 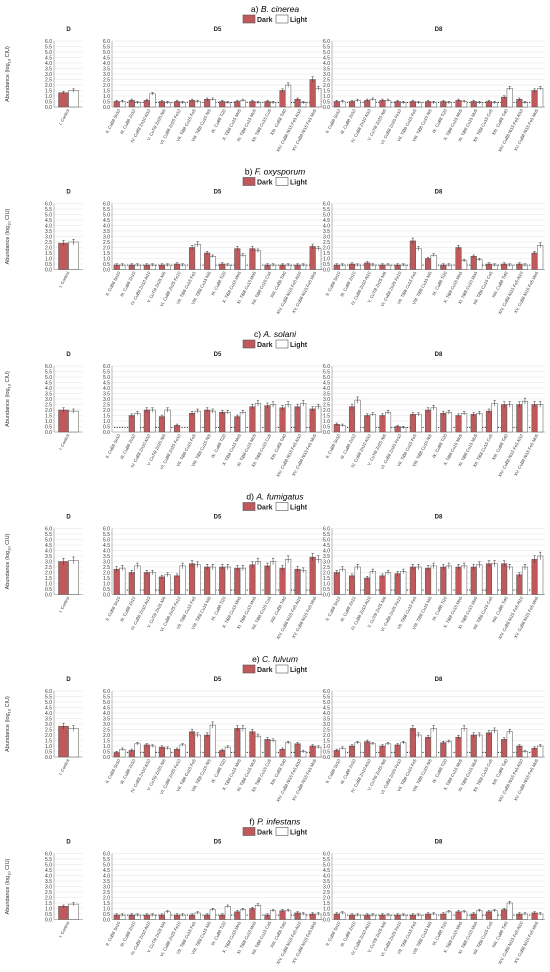 What do you see at coordinates (64, 767) in the screenshot?
I see `x-tick-label: I. Control` at bounding box center [64, 767].